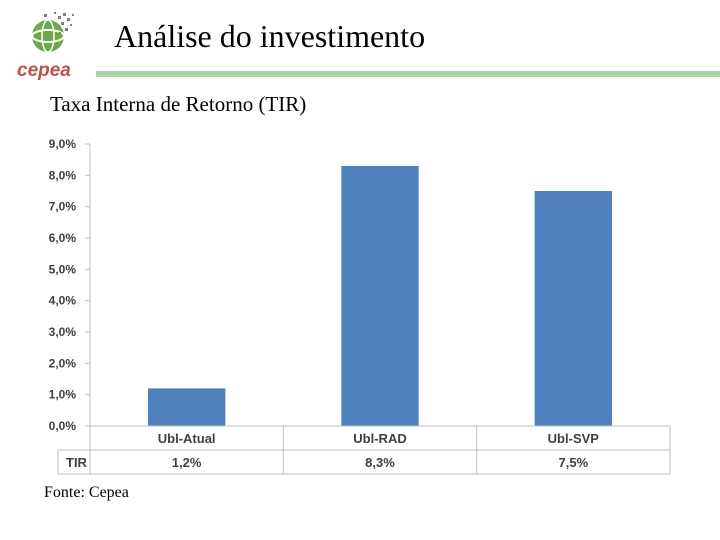 This screenshot has width=720, height=540. What do you see at coordinates (270, 36) in the screenshot?
I see `page-title: Análise do investimento` at bounding box center [270, 36].